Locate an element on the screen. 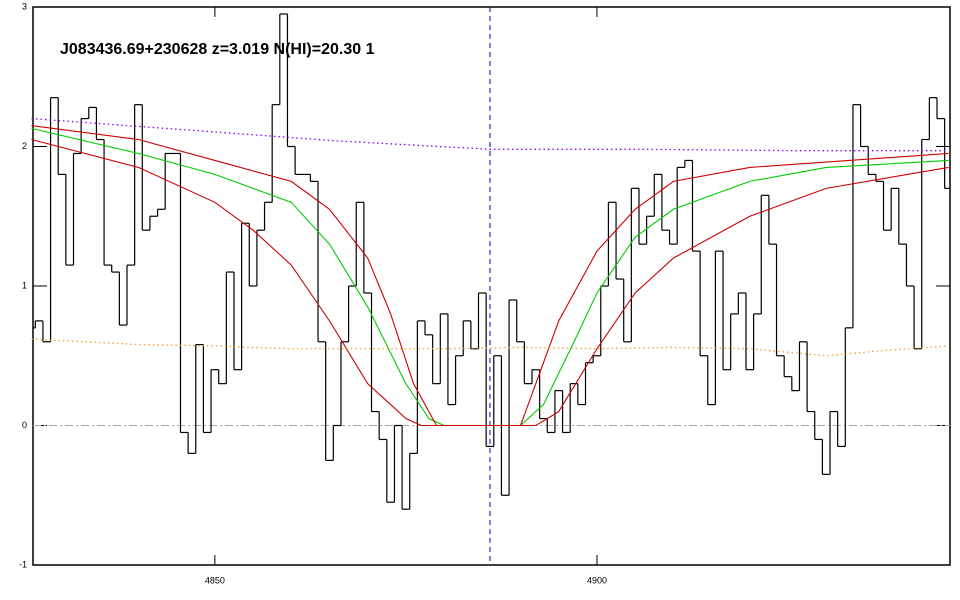 The image size is (960, 600). y-tick-label: 0 is located at coordinates (24, 425).